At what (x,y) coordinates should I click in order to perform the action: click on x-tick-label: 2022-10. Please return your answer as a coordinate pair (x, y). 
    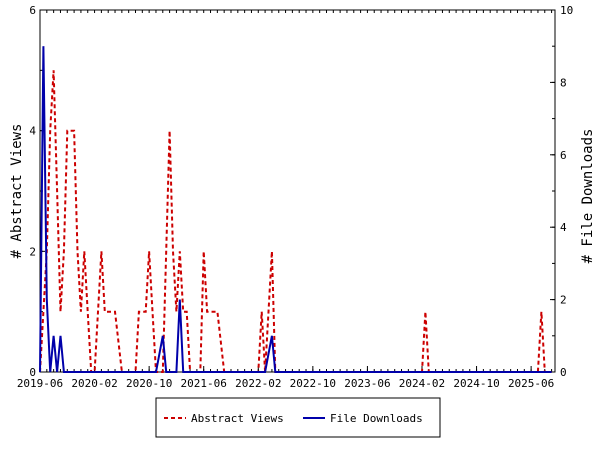
    Looking at the image, I should click on (313, 383).